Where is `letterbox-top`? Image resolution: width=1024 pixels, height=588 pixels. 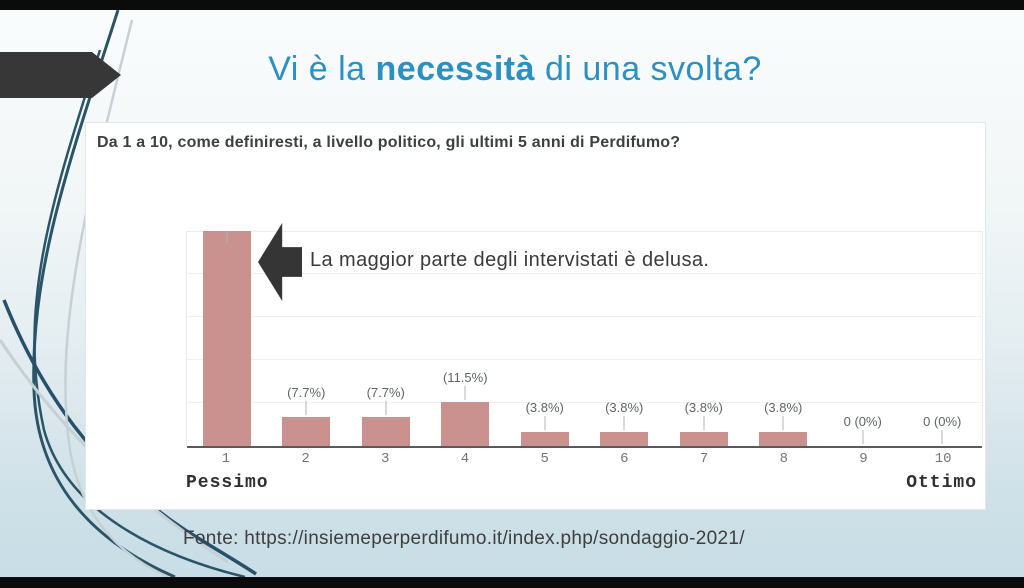
letterbox-top is located at coordinates (512, 5).